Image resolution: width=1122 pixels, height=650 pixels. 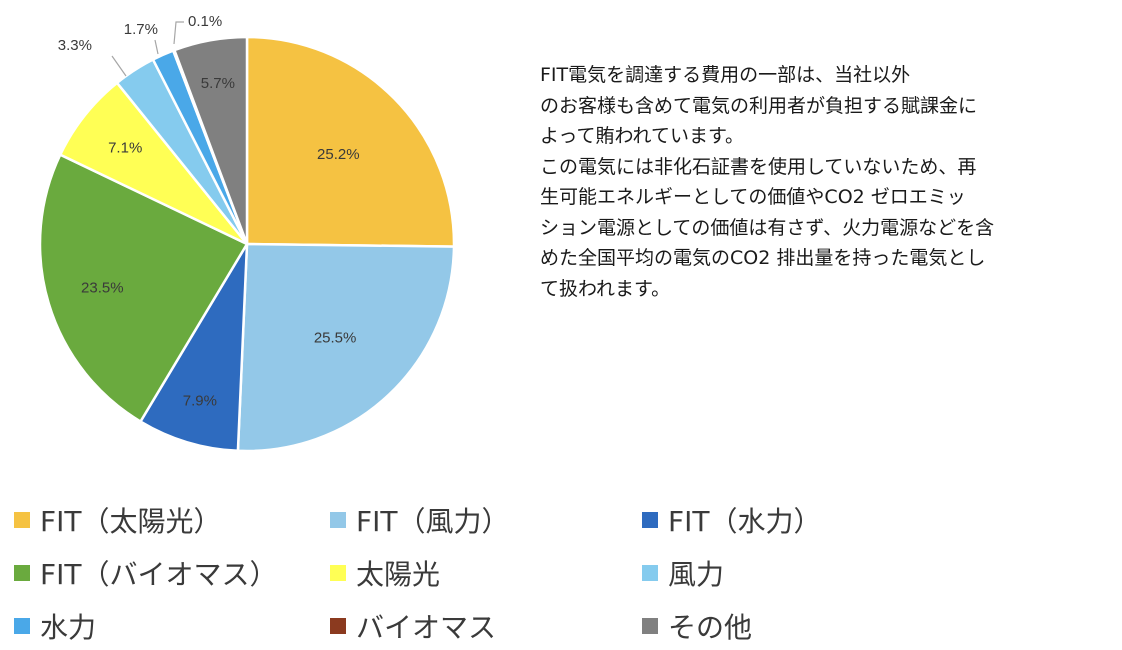 What do you see at coordinates (433, 521) in the screenshot?
I see `legend-label: FIT（風力）` at bounding box center [433, 521].